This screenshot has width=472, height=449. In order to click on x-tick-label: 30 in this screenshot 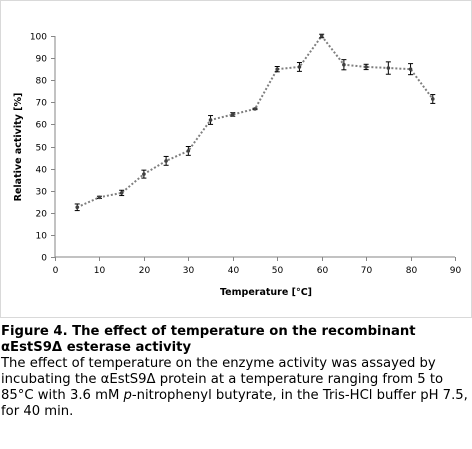, I will do `click(189, 271)`.